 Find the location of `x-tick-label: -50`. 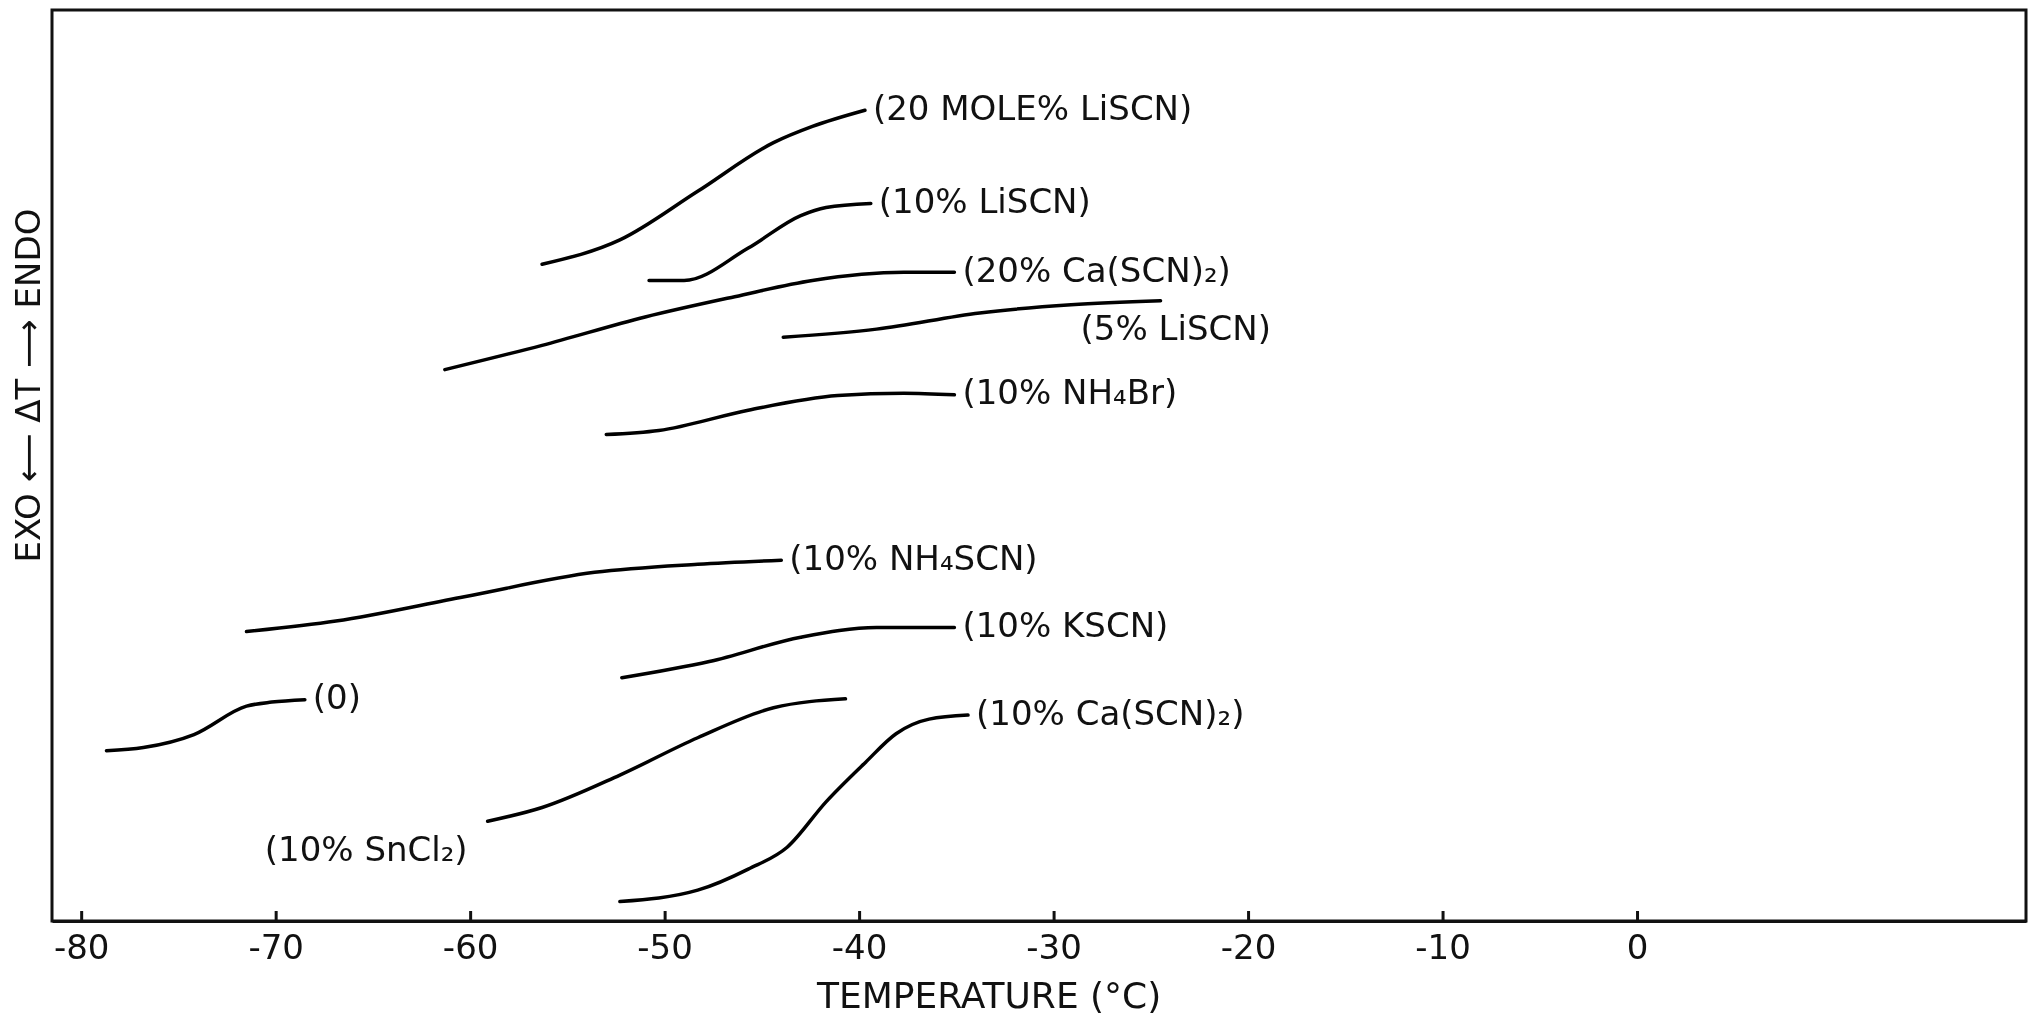

x-tick-label: -50 is located at coordinates (665, 947).